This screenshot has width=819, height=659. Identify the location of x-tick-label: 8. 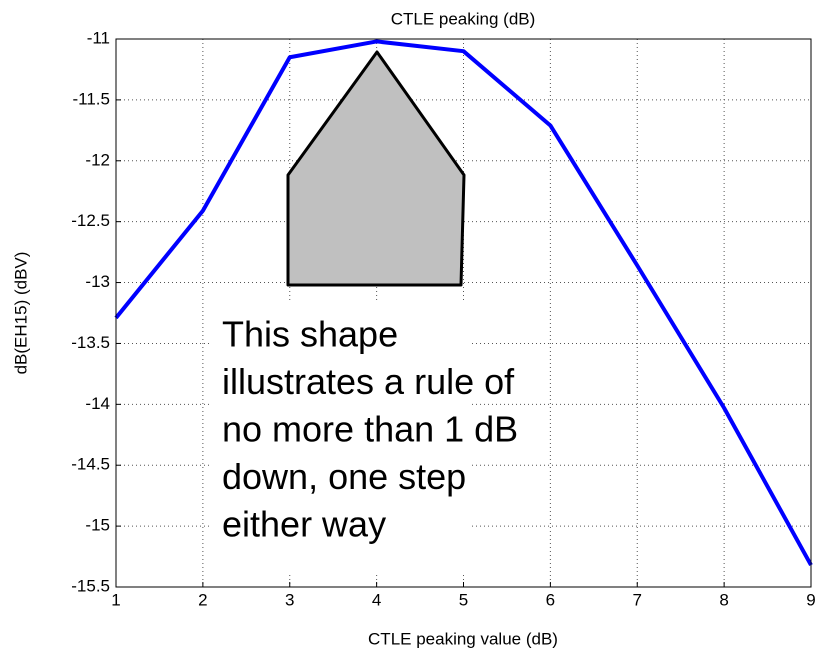
(723, 599).